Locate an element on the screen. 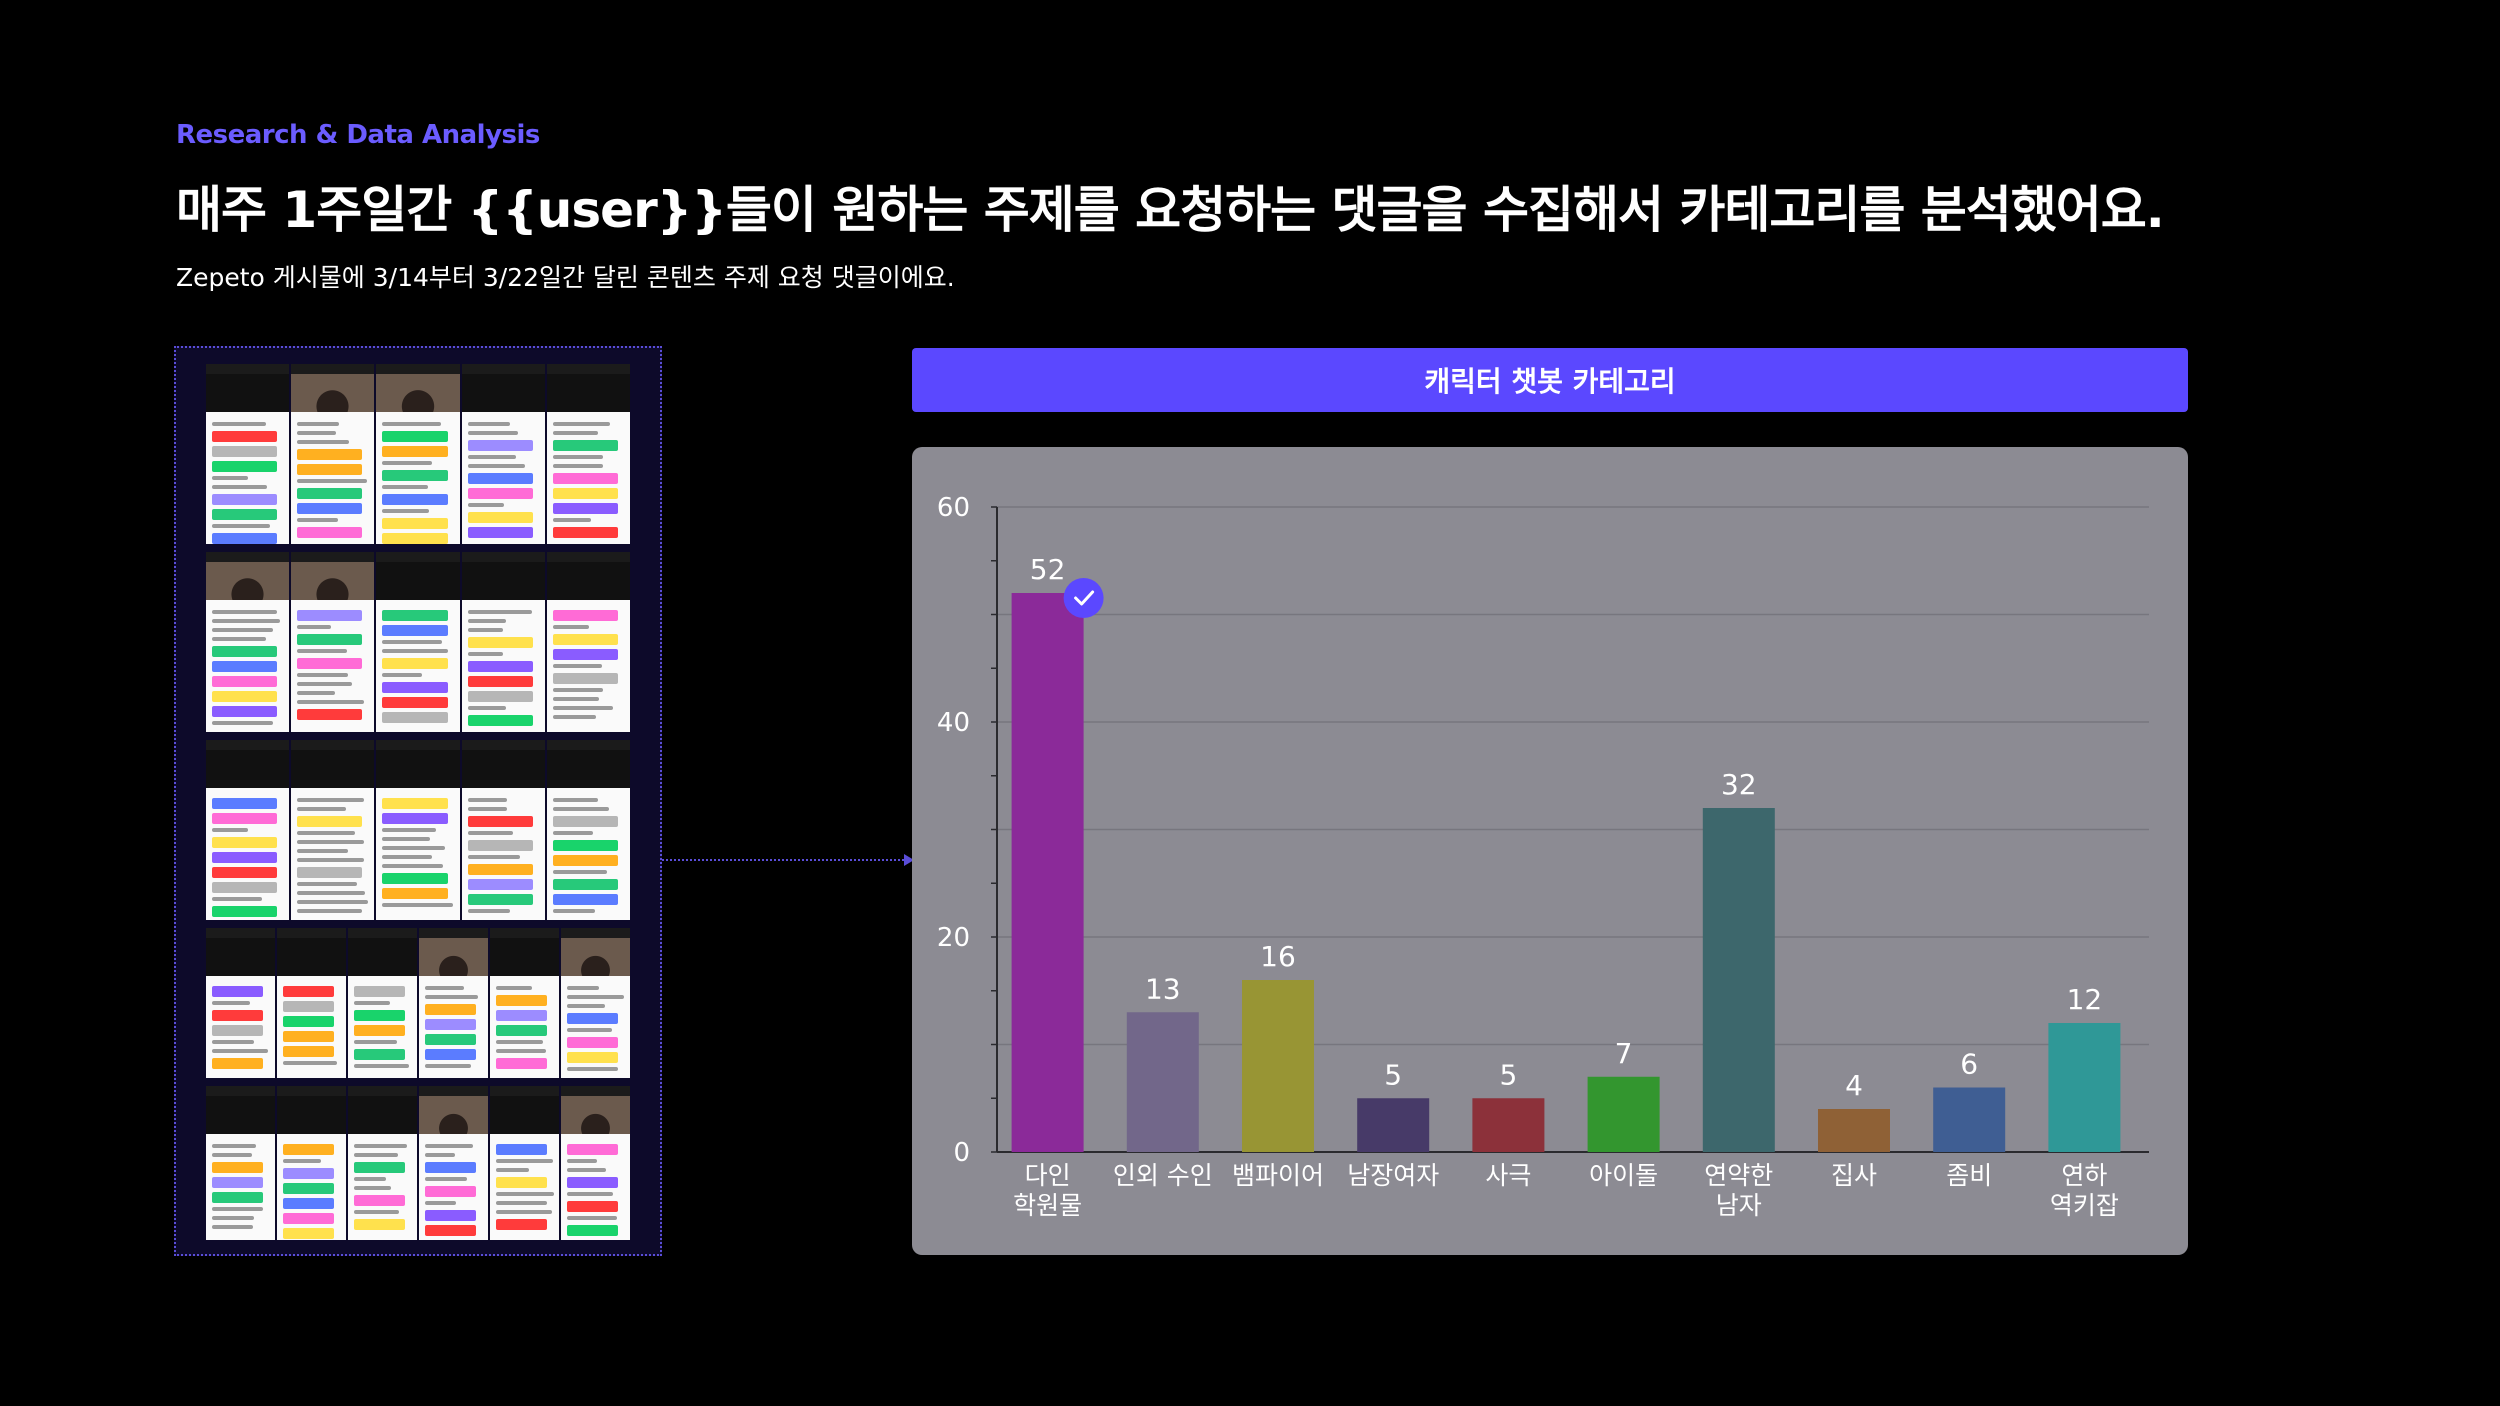  y-tick-label: 0 is located at coordinates (961, 1153).